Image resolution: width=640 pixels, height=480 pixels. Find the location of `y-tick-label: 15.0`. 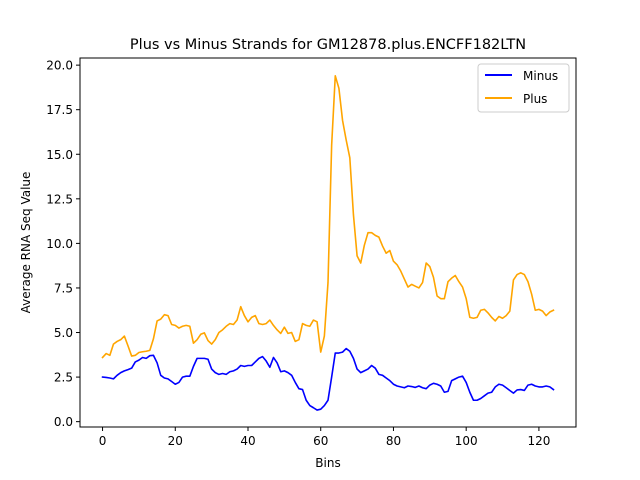

y-tick-label: 15.0 is located at coordinates (59, 155).